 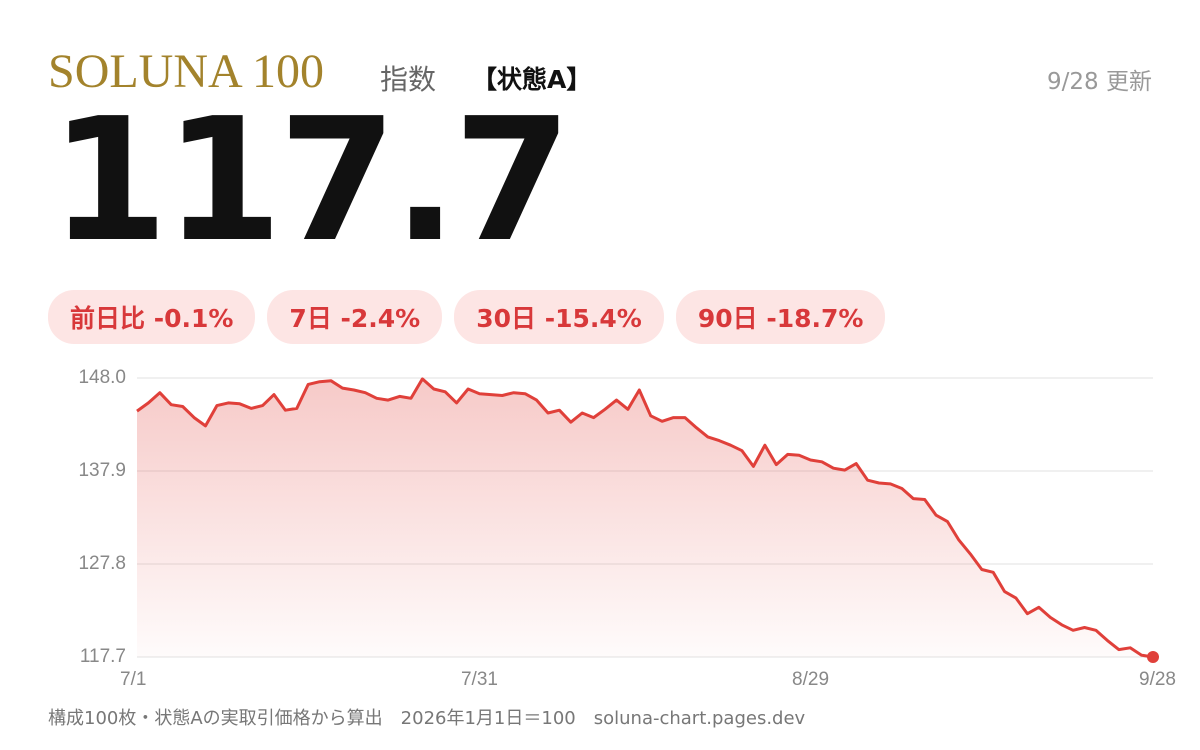 I want to click on change-badge: 30日 -15.4%, so click(x=559, y=317).